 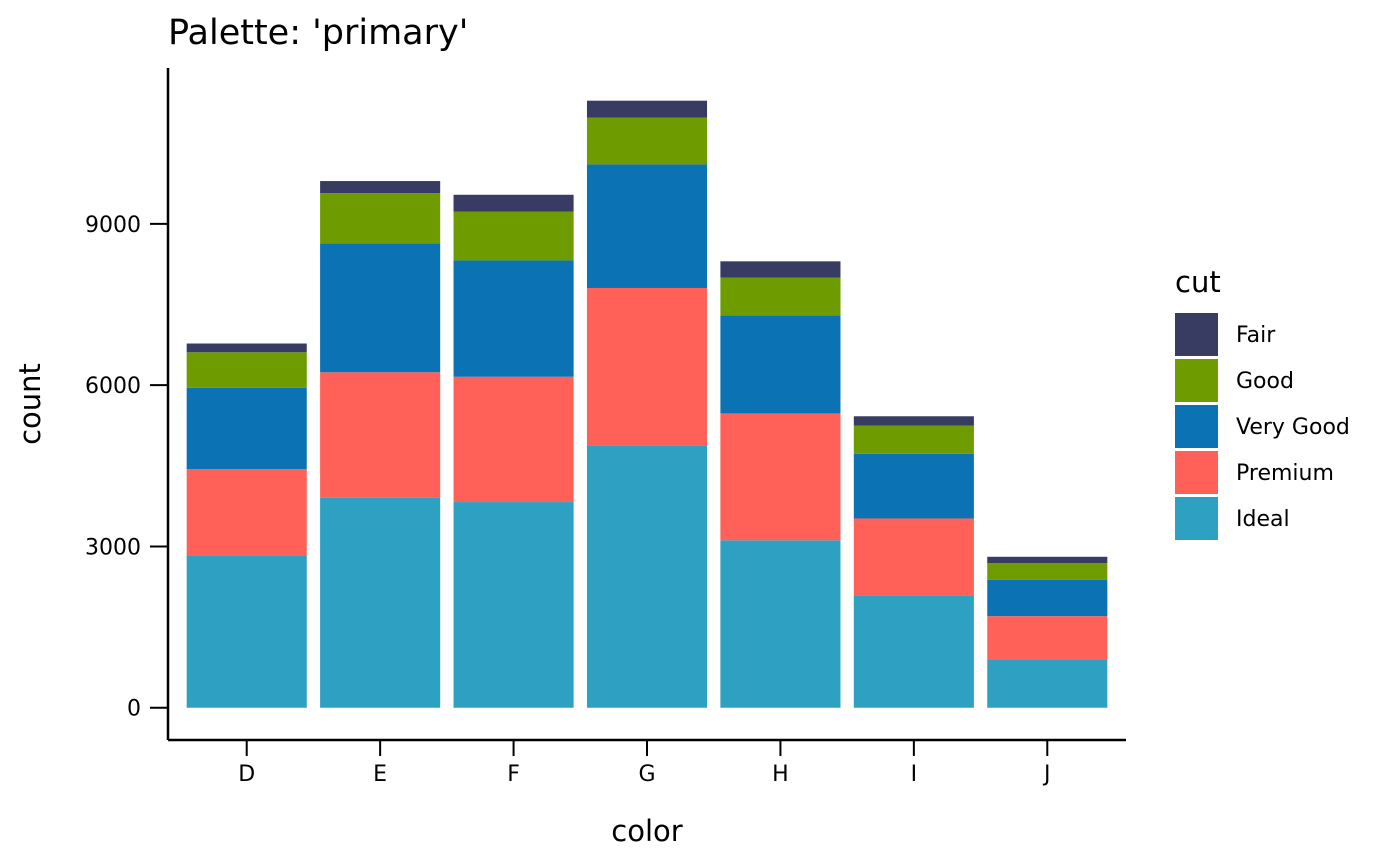 What do you see at coordinates (380, 187) in the screenshot?
I see `bar-segment-e-fair` at bounding box center [380, 187].